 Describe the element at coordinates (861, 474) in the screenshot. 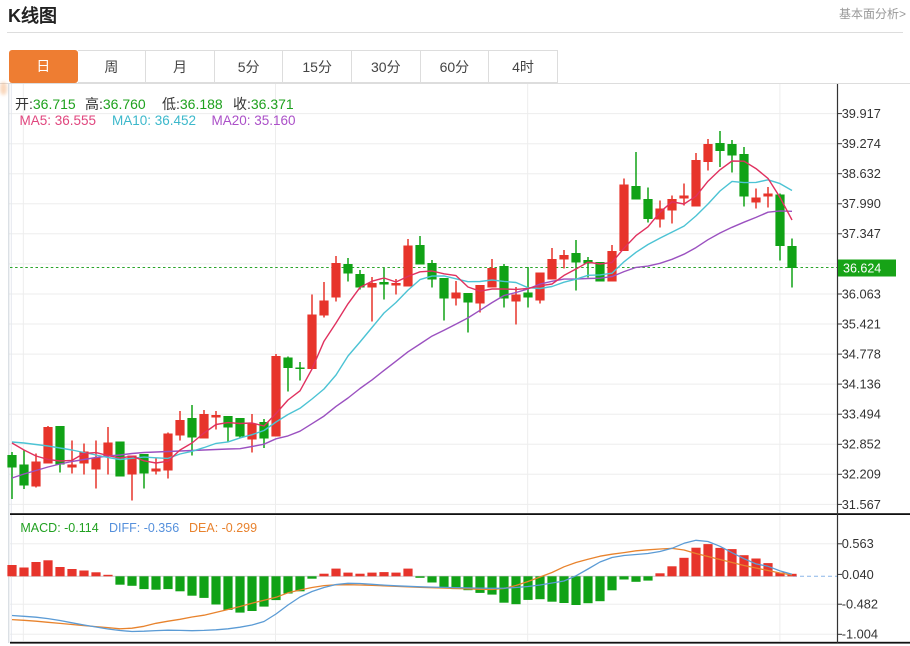

I see `svg-text: 32.209` at that location.